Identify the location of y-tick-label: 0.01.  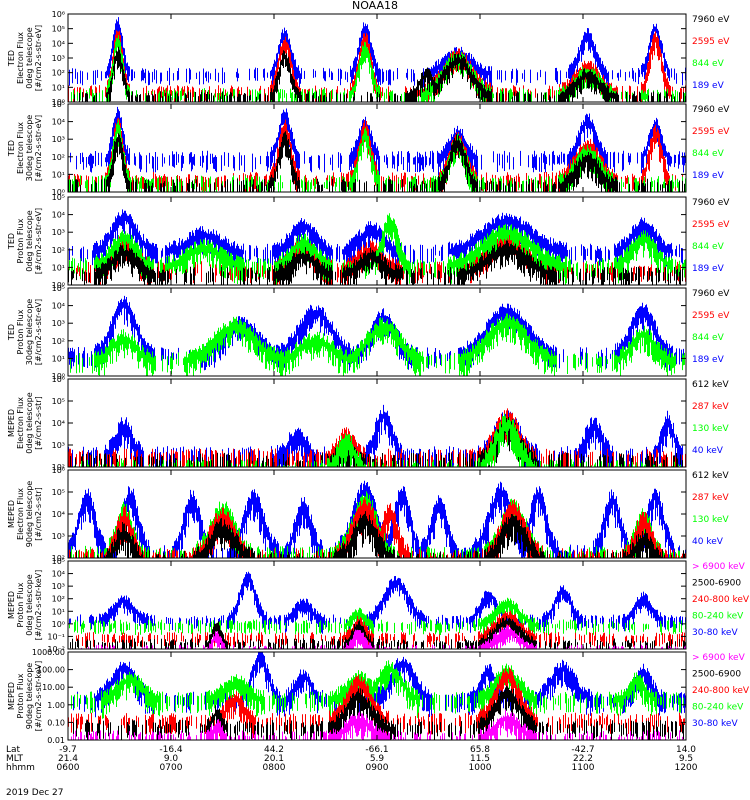
(56, 740).